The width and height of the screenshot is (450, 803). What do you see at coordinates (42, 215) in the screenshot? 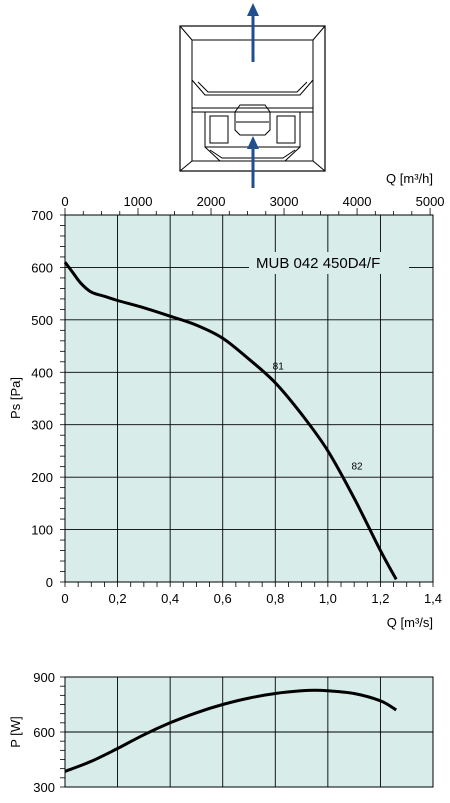
I see `pressure-y-tick-label: 700` at bounding box center [42, 215].